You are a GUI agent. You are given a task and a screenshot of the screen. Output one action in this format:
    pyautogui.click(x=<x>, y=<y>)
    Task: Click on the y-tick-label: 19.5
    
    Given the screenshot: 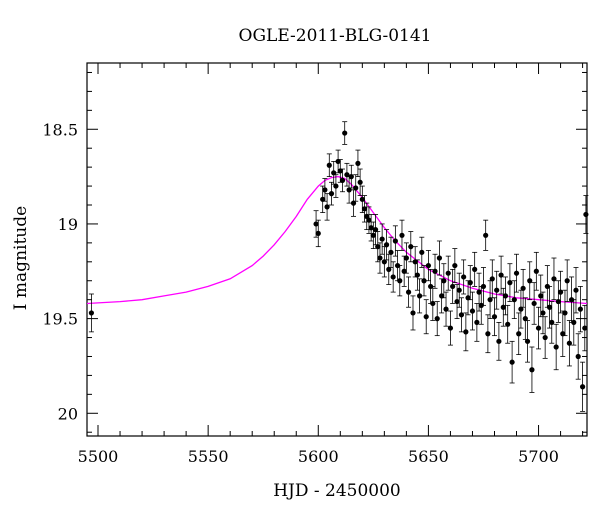 What is the action you would take?
    pyautogui.click(x=60, y=319)
    